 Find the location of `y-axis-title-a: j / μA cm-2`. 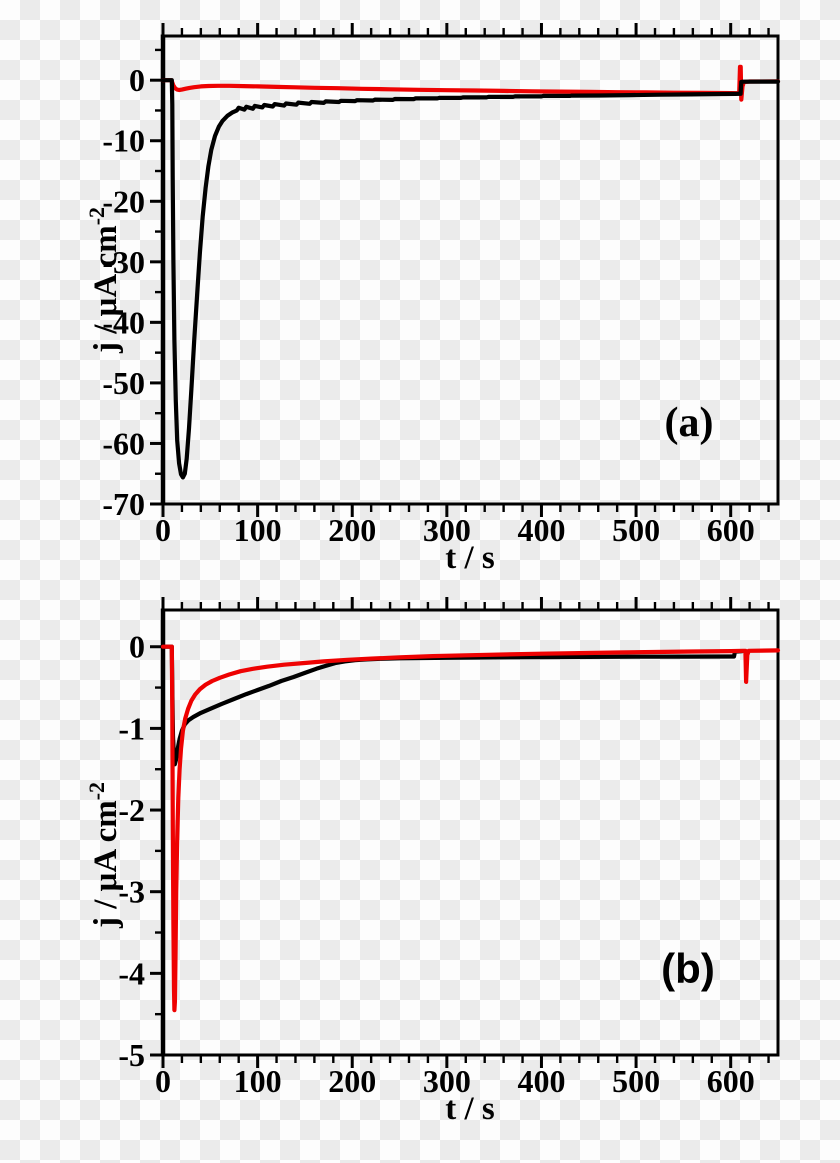

y-axis-title-a: j / μA cm-2 is located at coordinates (98, 280).